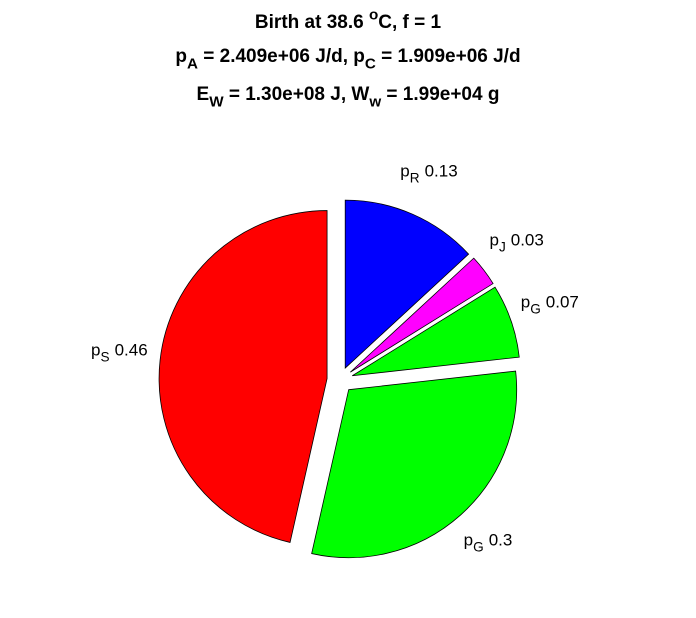 This screenshot has height=618, width=696. I want to click on text-part: = 2.409e+06 J/d, p, so click(281, 56).